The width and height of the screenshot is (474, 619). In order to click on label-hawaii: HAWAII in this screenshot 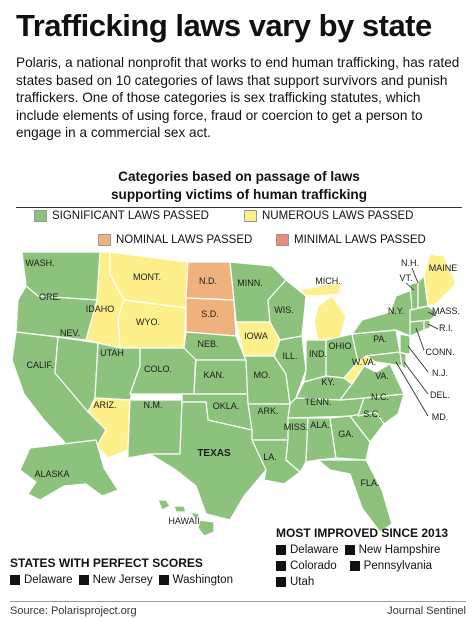, I will do `click(183, 521)`.